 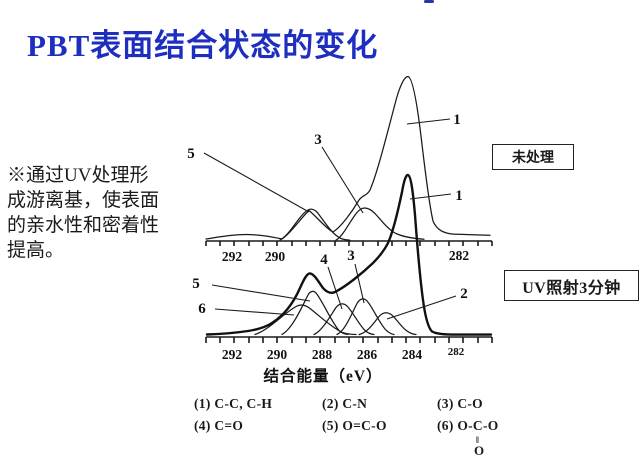 I want to click on lower-tick-284: 284, so click(x=412, y=354).